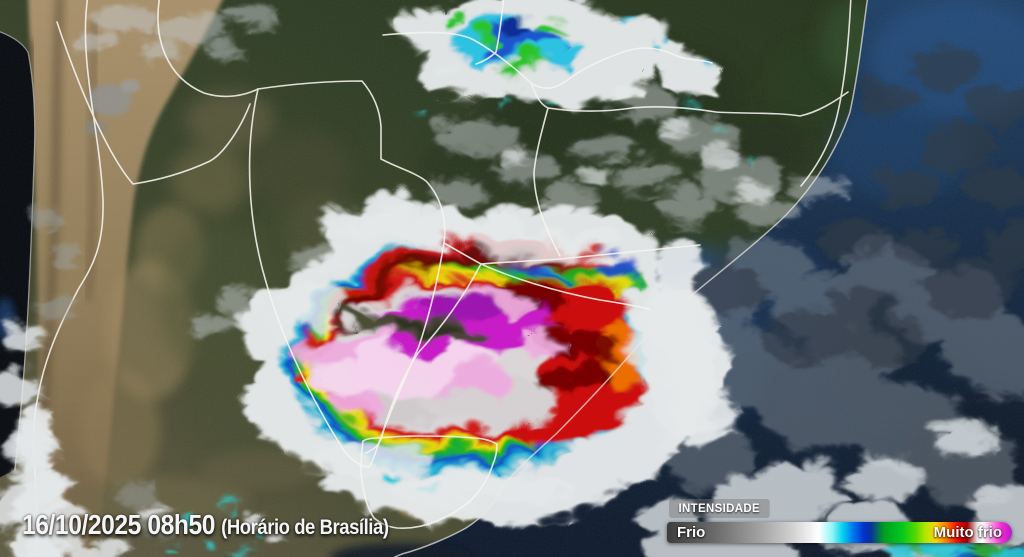 The width and height of the screenshot is (1024, 557). What do you see at coordinates (556, 50) in the screenshot?
I see `northern-storm` at bounding box center [556, 50].